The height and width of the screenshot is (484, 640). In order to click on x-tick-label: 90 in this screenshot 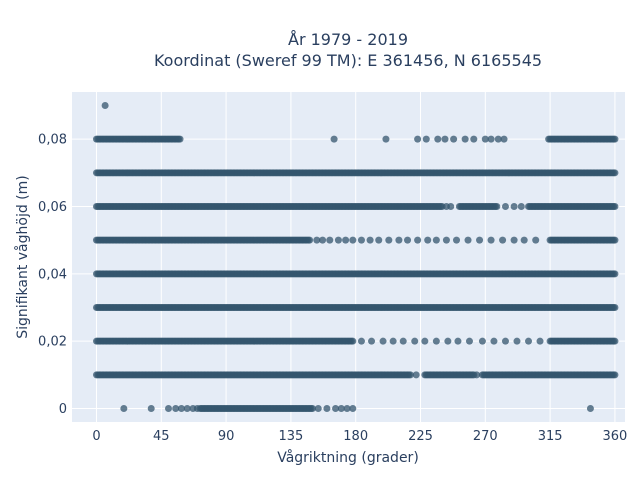, I will do `click(226, 436)`.